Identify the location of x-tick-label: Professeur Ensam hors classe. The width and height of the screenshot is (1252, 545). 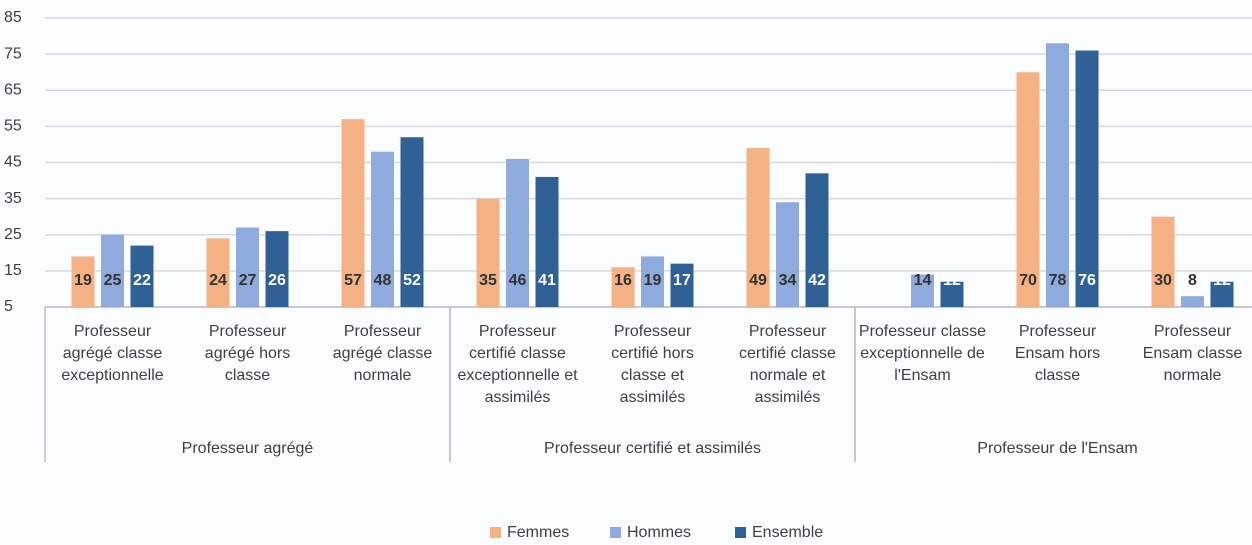
(1057, 353).